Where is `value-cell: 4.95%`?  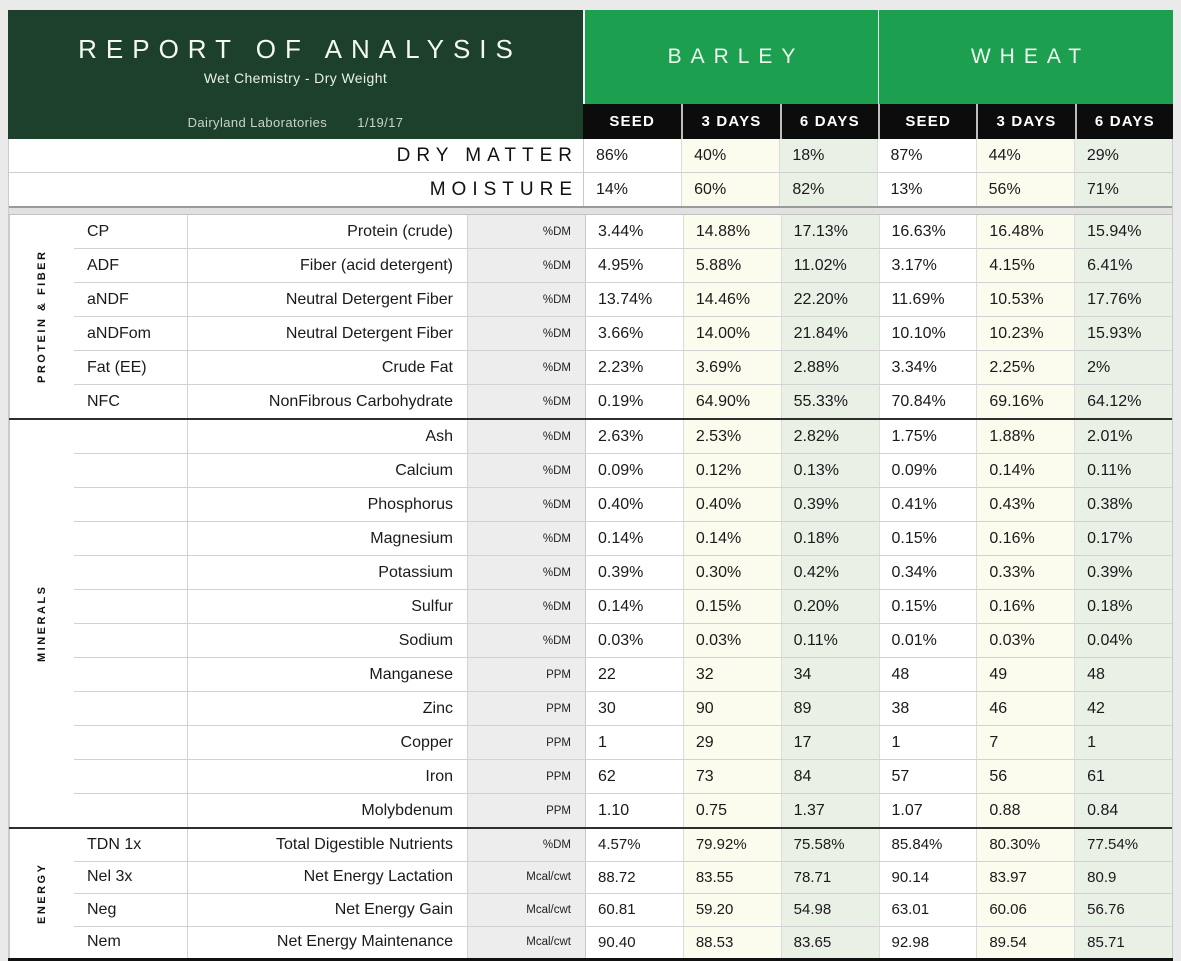 value-cell: 4.95% is located at coordinates (634, 265).